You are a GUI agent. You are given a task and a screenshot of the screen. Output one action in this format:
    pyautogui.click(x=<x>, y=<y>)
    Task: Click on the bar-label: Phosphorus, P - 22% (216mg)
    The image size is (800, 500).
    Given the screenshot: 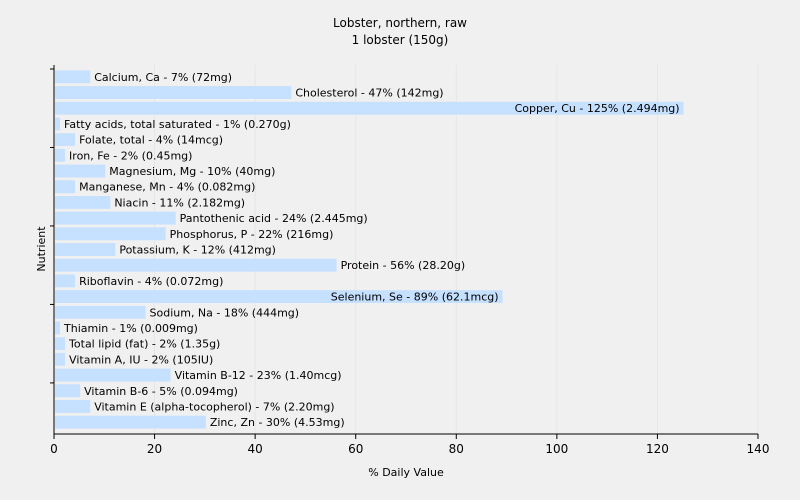 What is the action you would take?
    pyautogui.click(x=252, y=234)
    